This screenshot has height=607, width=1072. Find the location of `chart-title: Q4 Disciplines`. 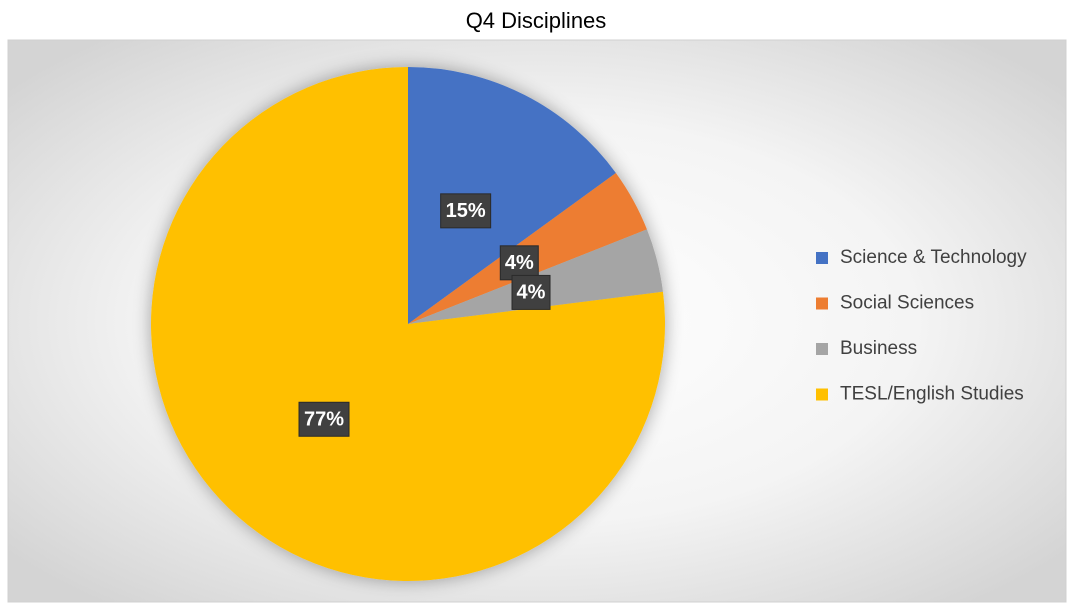

chart-title: Q4 Disciplines is located at coordinates (536, 20).